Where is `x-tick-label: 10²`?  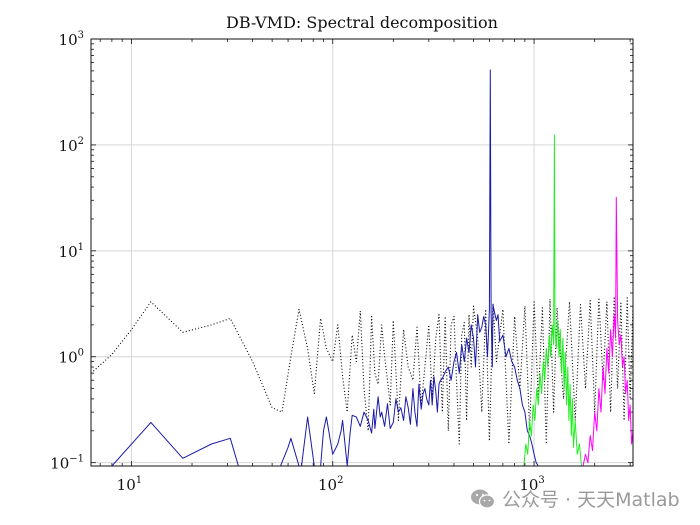 x-tick-label: 10² is located at coordinates (330, 484).